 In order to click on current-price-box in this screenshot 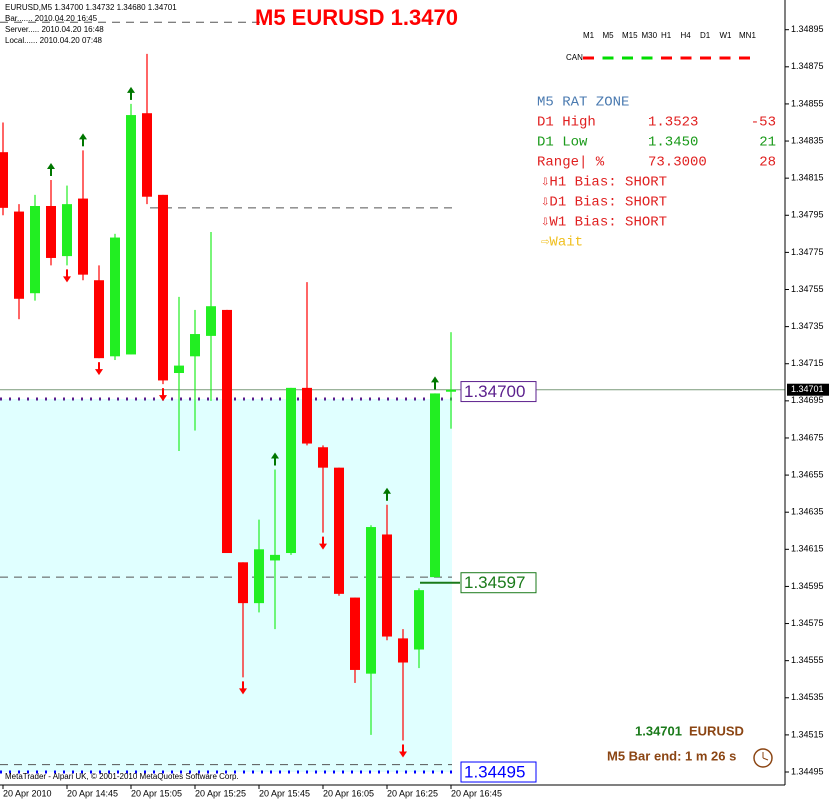, I will do `click(808, 389)`.